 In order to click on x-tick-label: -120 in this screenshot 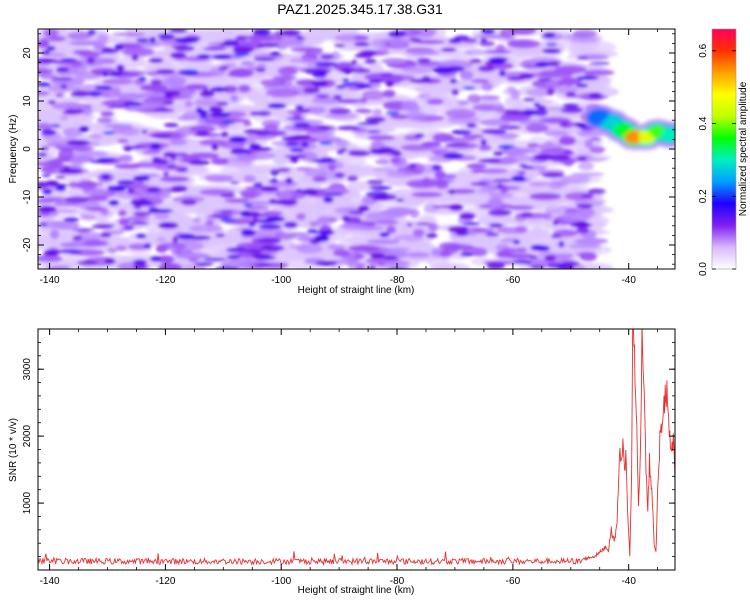, I will do `click(165, 581)`.